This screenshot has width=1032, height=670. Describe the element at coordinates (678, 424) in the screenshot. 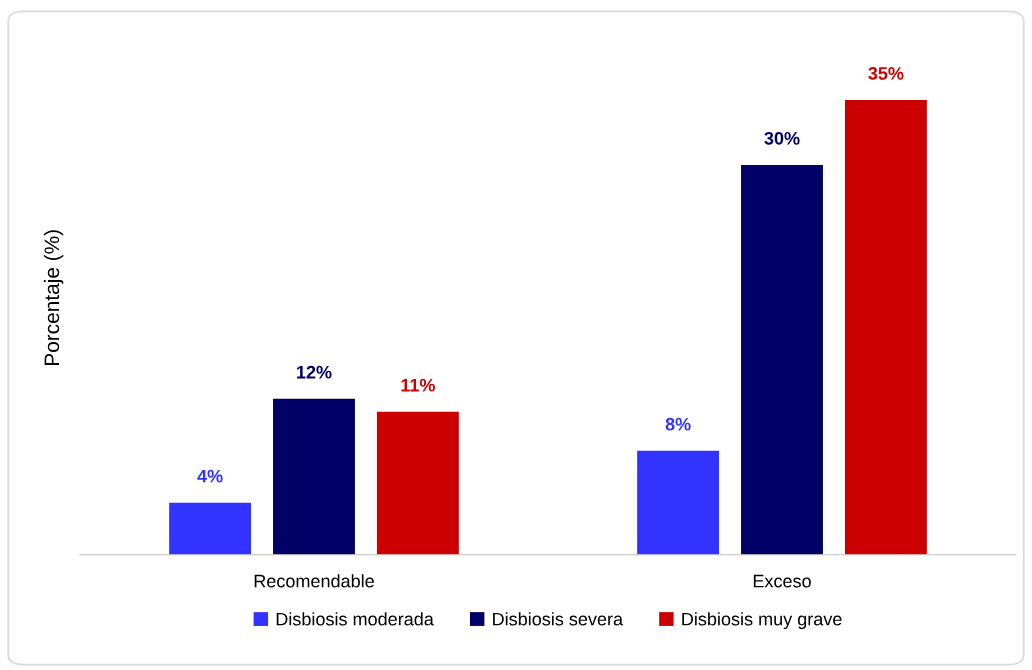

I see `data-label: 8%` at that location.